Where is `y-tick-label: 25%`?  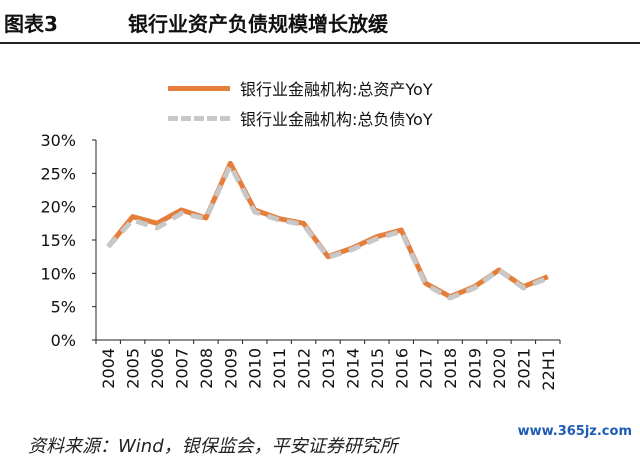
y-tick-label: 25% is located at coordinates (58, 173).